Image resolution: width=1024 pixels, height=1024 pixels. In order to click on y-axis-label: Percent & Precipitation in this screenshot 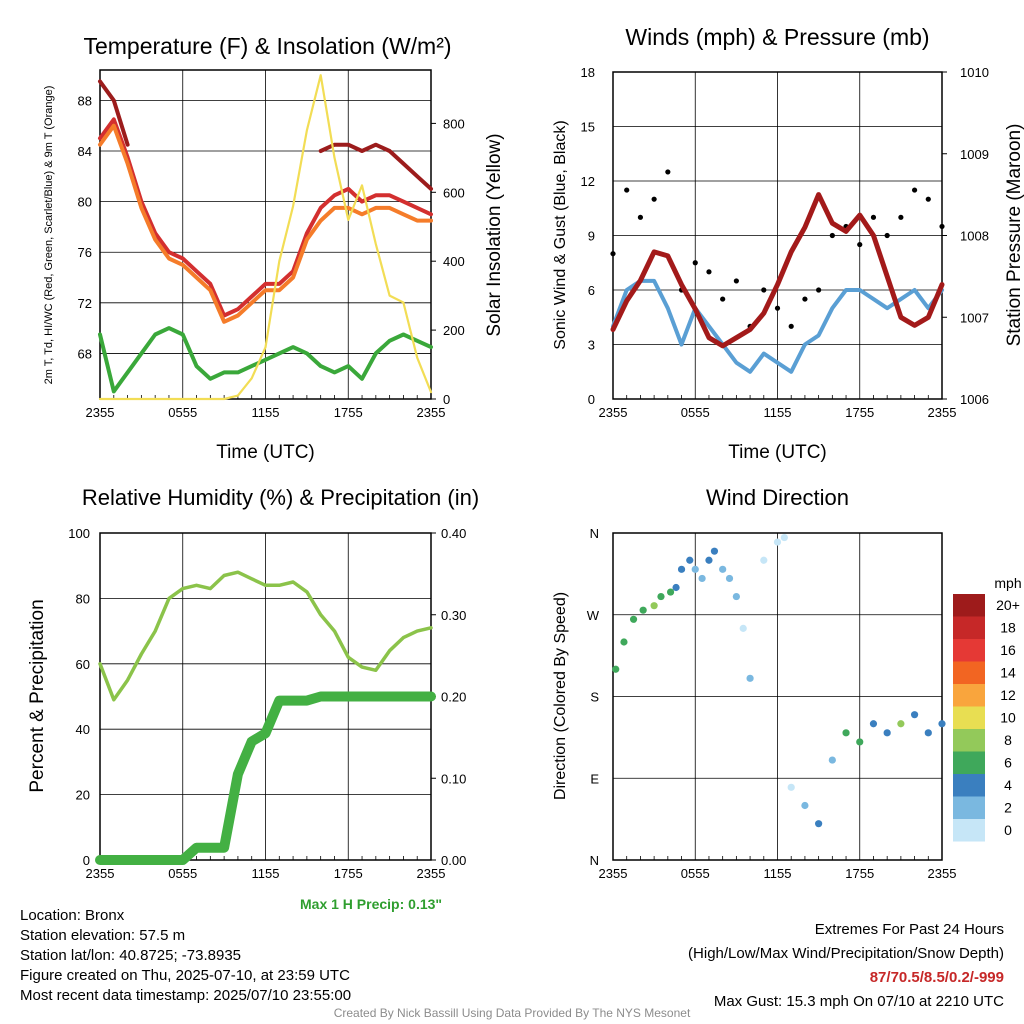, I will do `click(37, 695)`.